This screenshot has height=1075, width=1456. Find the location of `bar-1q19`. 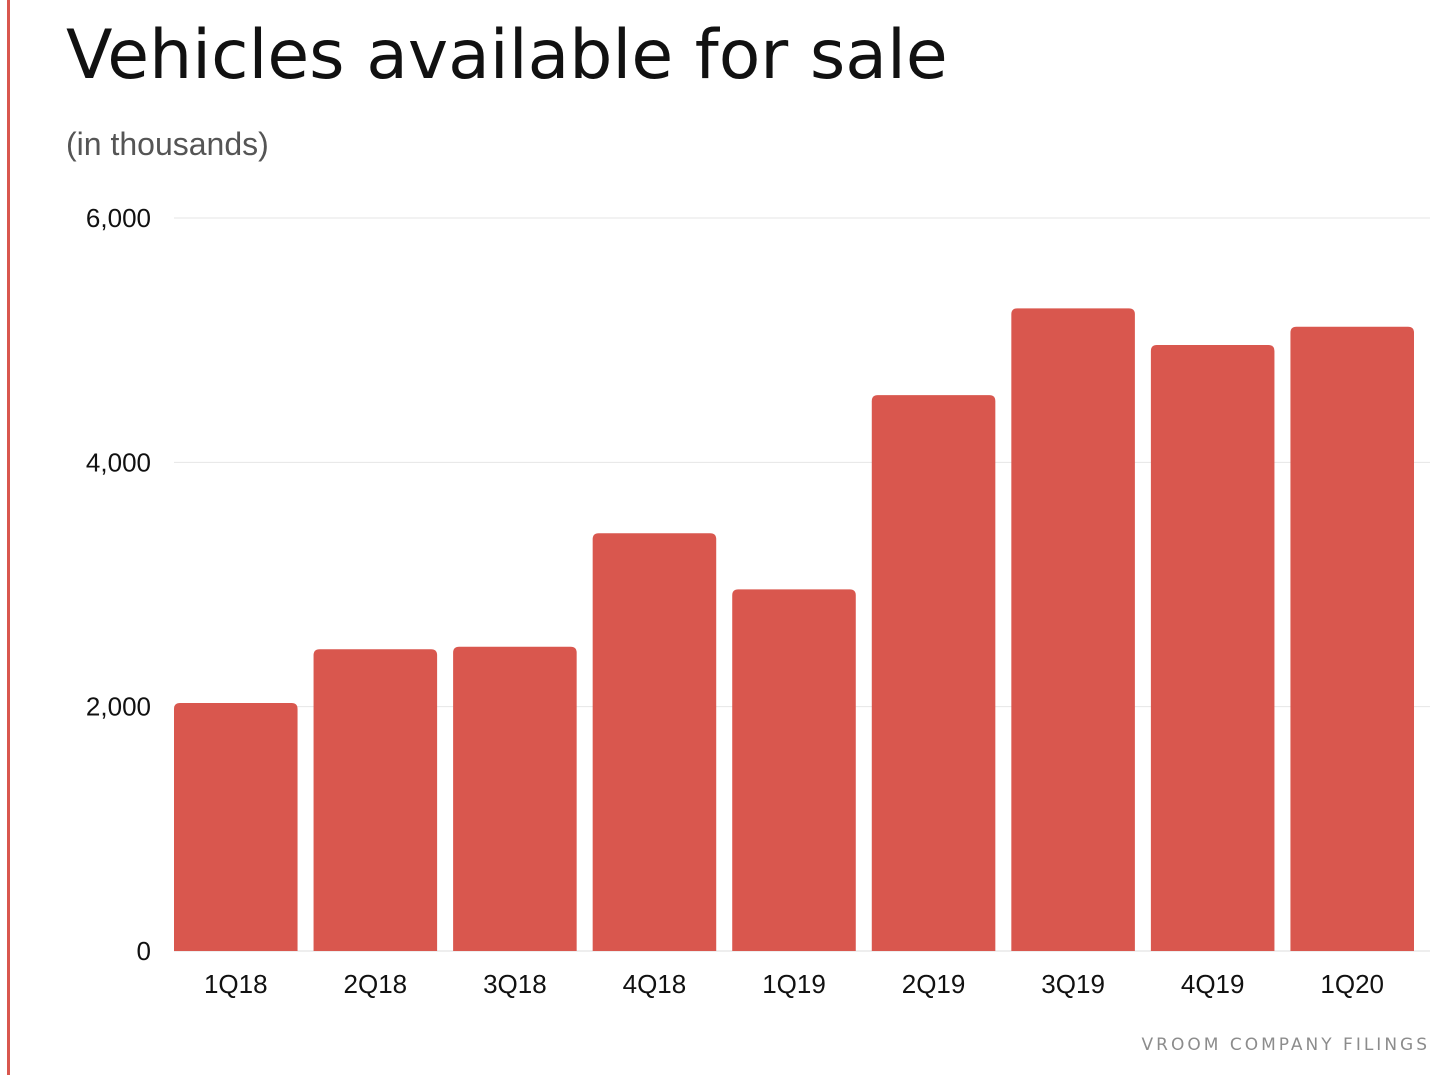

bar-1q19 is located at coordinates (794, 770).